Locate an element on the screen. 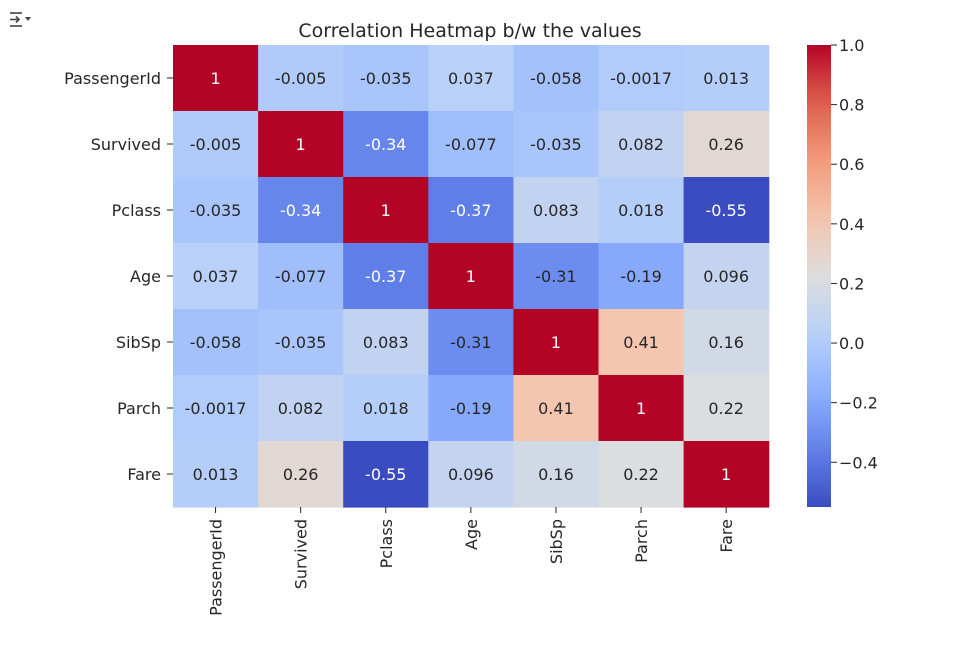 The image size is (958, 645). cell-annotation: 0.083 is located at coordinates (386, 342).